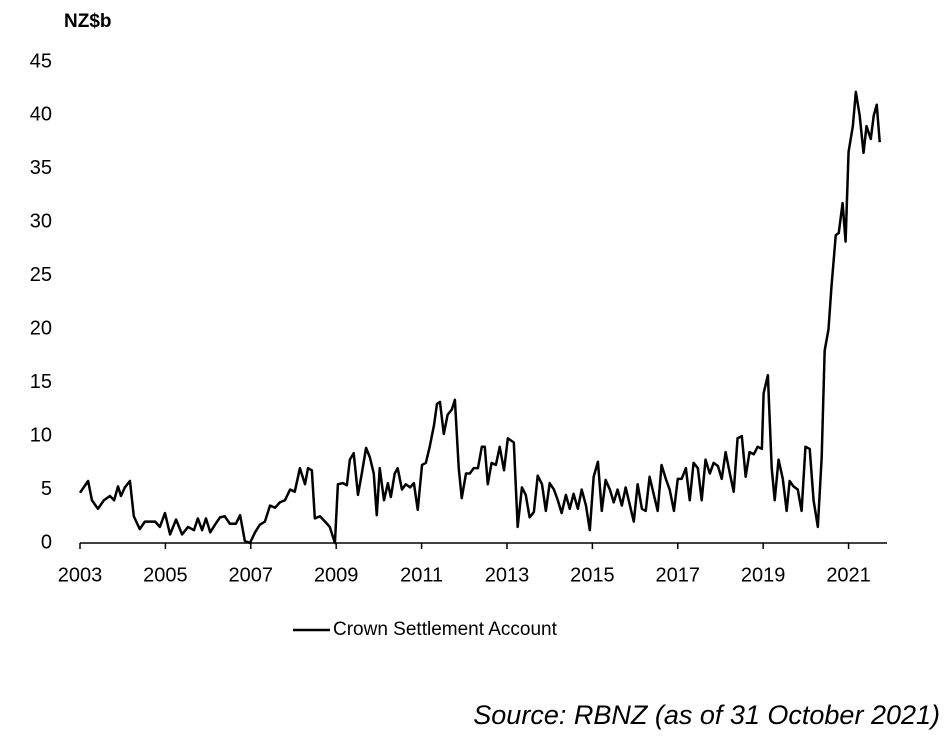 This screenshot has width=952, height=748. What do you see at coordinates (251, 575) in the screenshot?
I see `x-tick-label: 2007` at bounding box center [251, 575].